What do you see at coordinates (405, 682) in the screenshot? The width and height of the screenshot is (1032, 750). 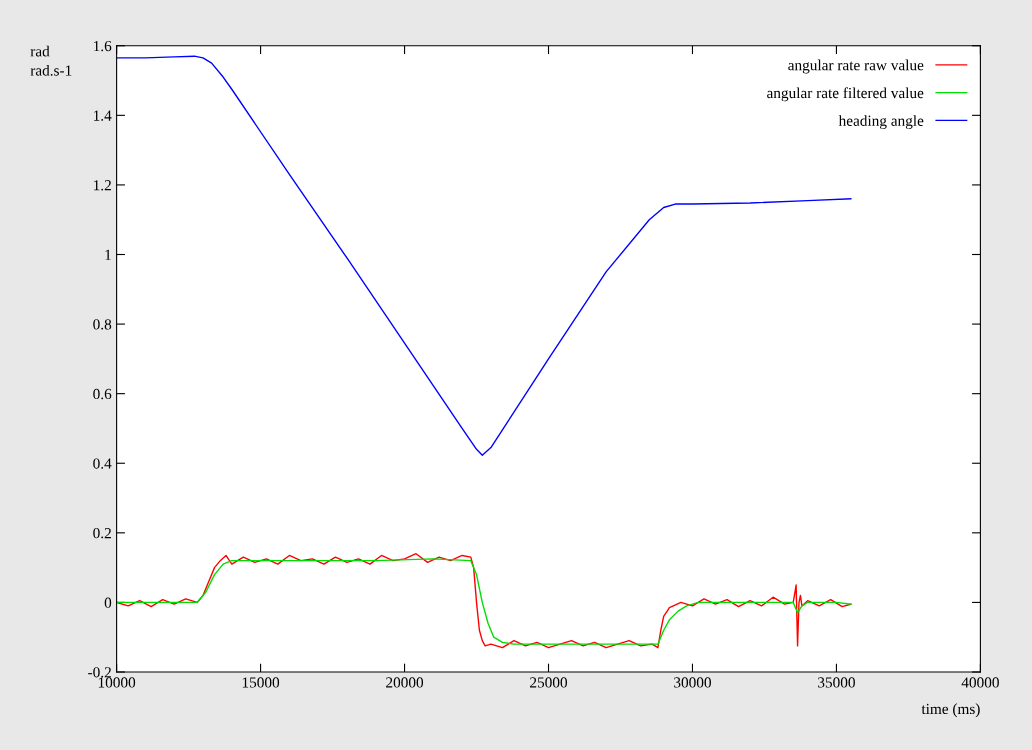 I see `x-tick-label: 20000` at bounding box center [405, 682].